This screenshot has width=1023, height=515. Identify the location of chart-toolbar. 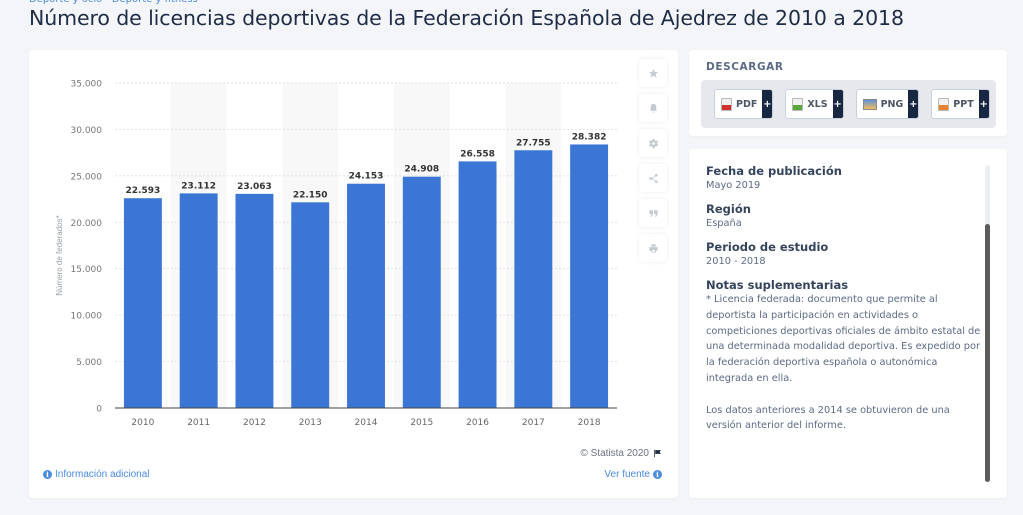
(653, 164).